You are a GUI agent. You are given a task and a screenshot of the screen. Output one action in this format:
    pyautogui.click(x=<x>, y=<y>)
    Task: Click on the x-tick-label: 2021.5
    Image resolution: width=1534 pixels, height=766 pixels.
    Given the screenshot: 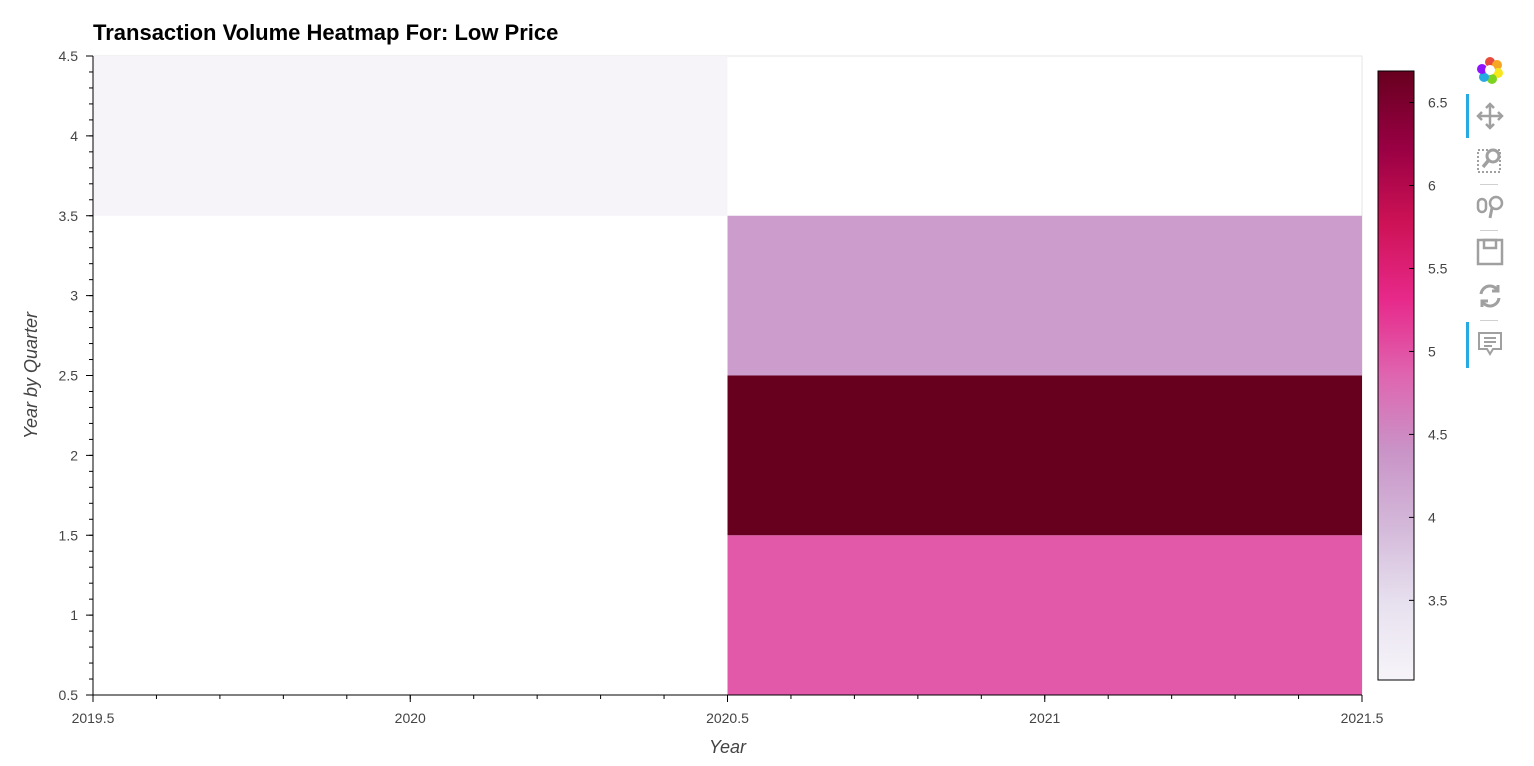 What is the action you would take?
    pyautogui.click(x=1362, y=718)
    